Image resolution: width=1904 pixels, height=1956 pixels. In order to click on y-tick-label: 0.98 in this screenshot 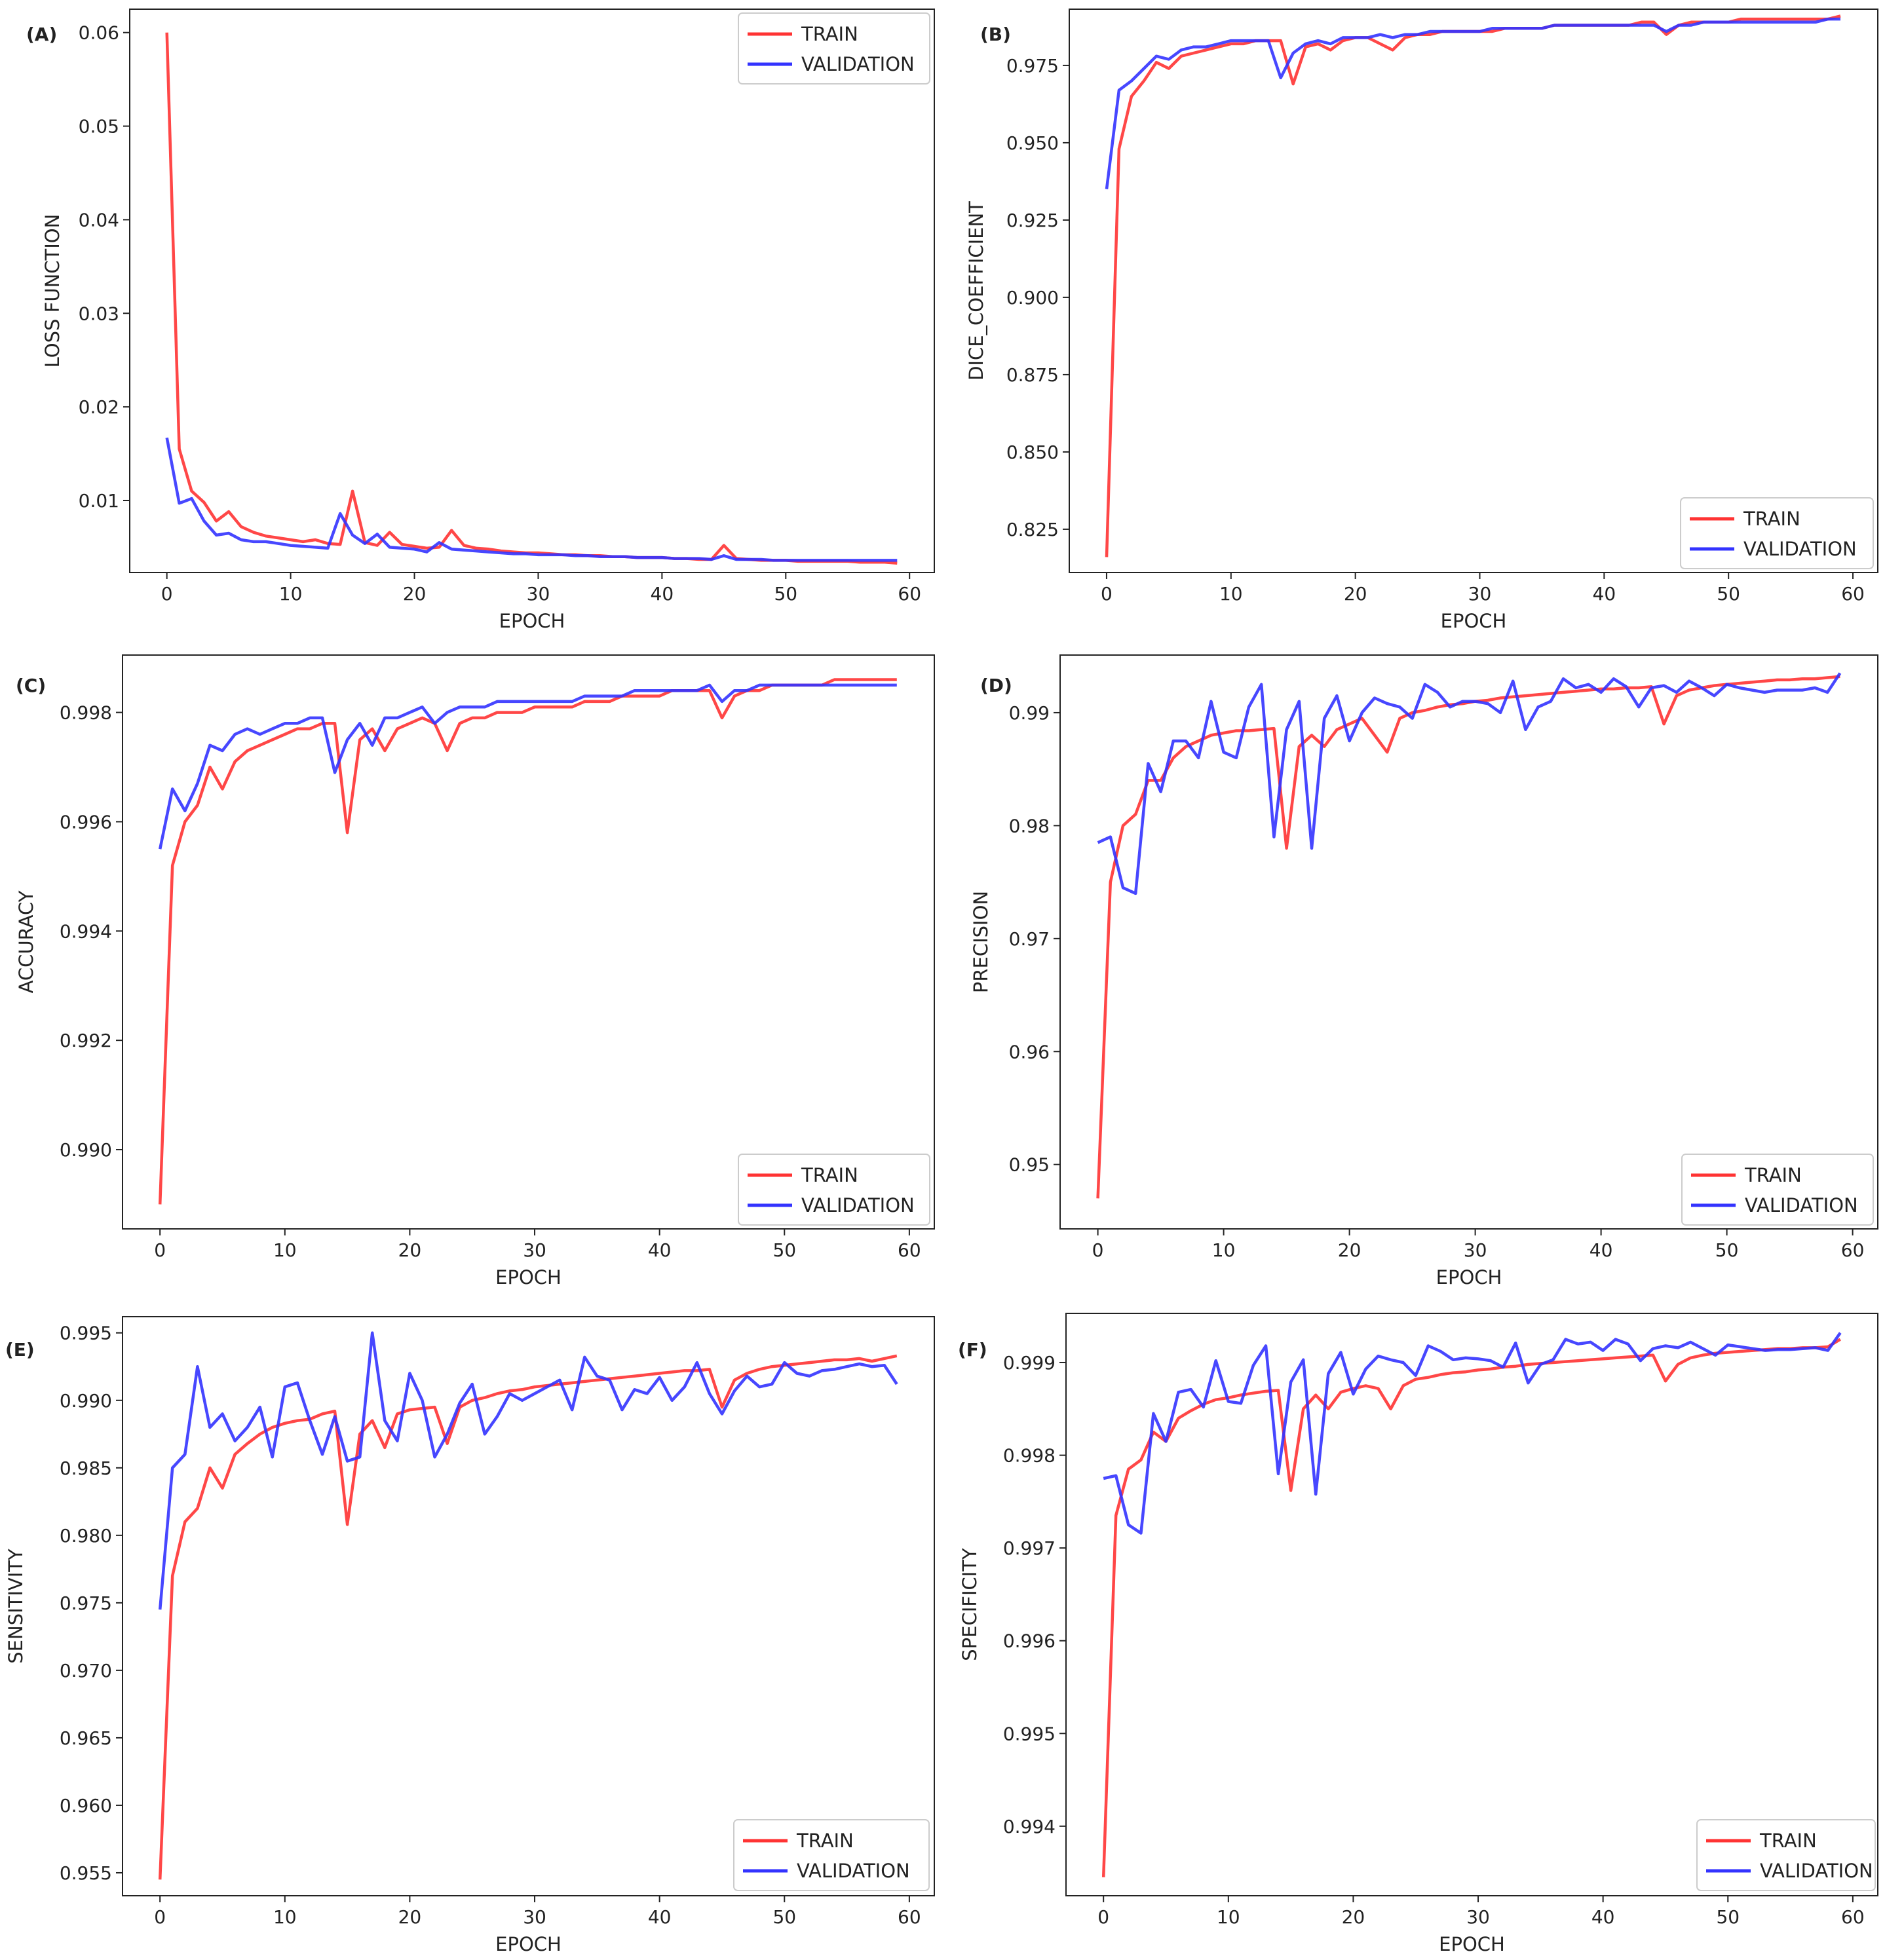, I will do `click(1029, 826)`.